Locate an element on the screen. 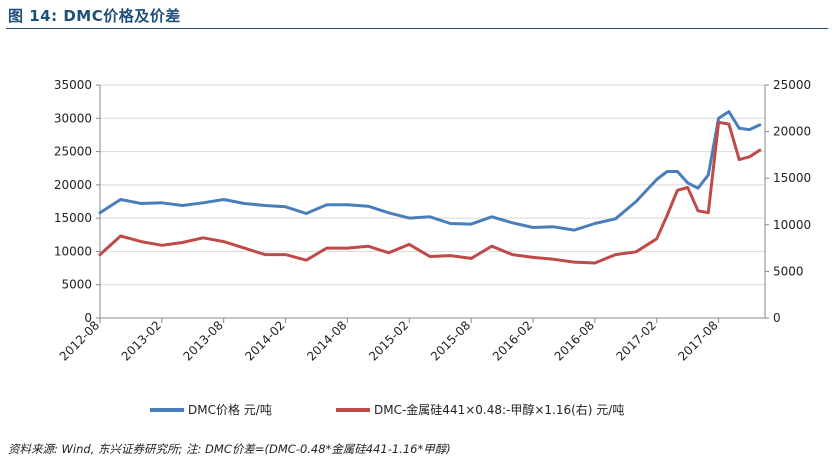 The width and height of the screenshot is (834, 463). left-tick-label: 15000 is located at coordinates (73, 218).